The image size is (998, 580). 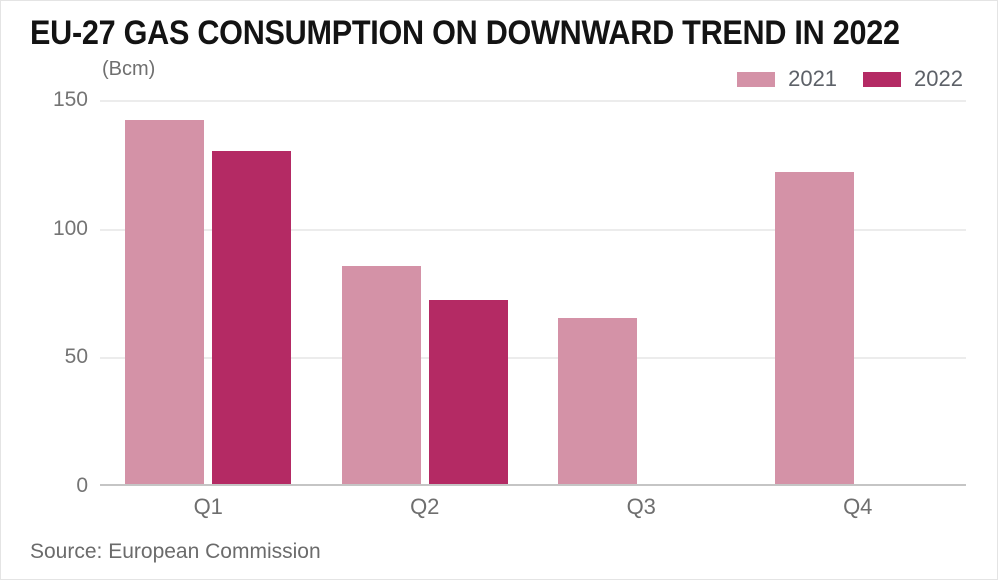 What do you see at coordinates (641, 506) in the screenshot?
I see `x-tick-label-q3: Q3` at bounding box center [641, 506].